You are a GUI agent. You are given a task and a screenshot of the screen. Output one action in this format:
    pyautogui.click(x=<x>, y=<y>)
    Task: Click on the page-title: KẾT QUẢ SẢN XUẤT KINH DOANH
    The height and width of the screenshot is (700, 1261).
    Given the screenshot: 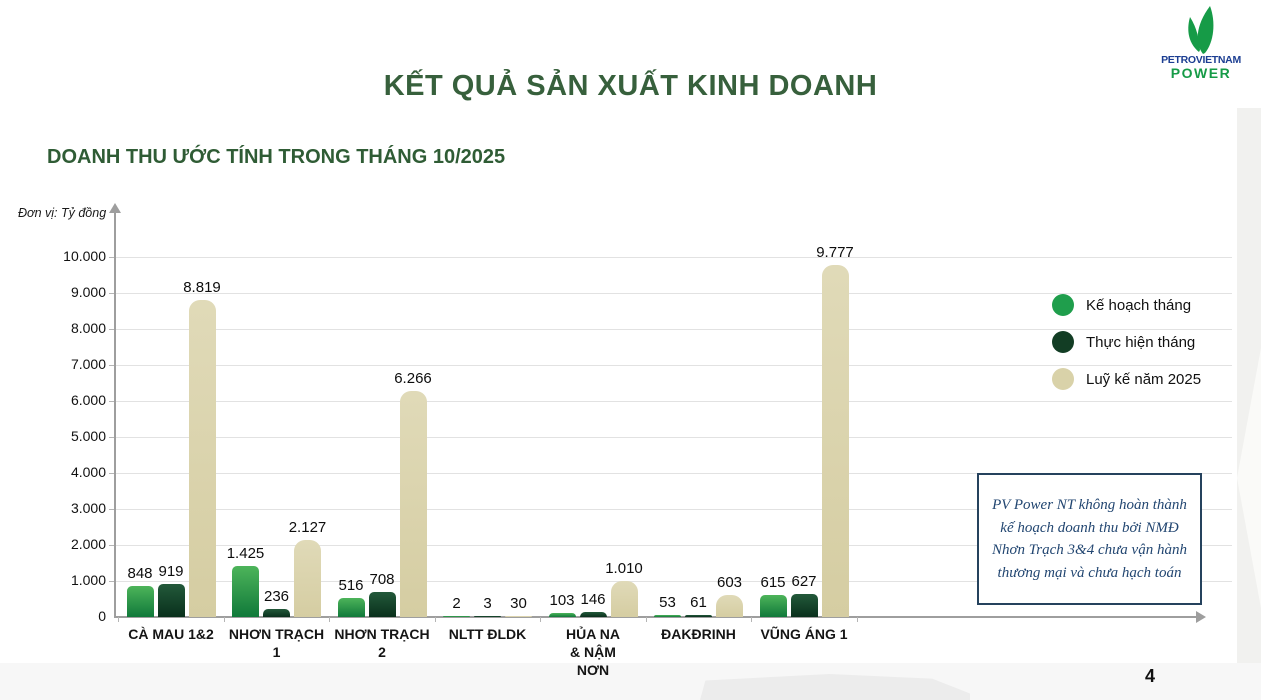 What is the action you would take?
    pyautogui.click(x=630, y=86)
    